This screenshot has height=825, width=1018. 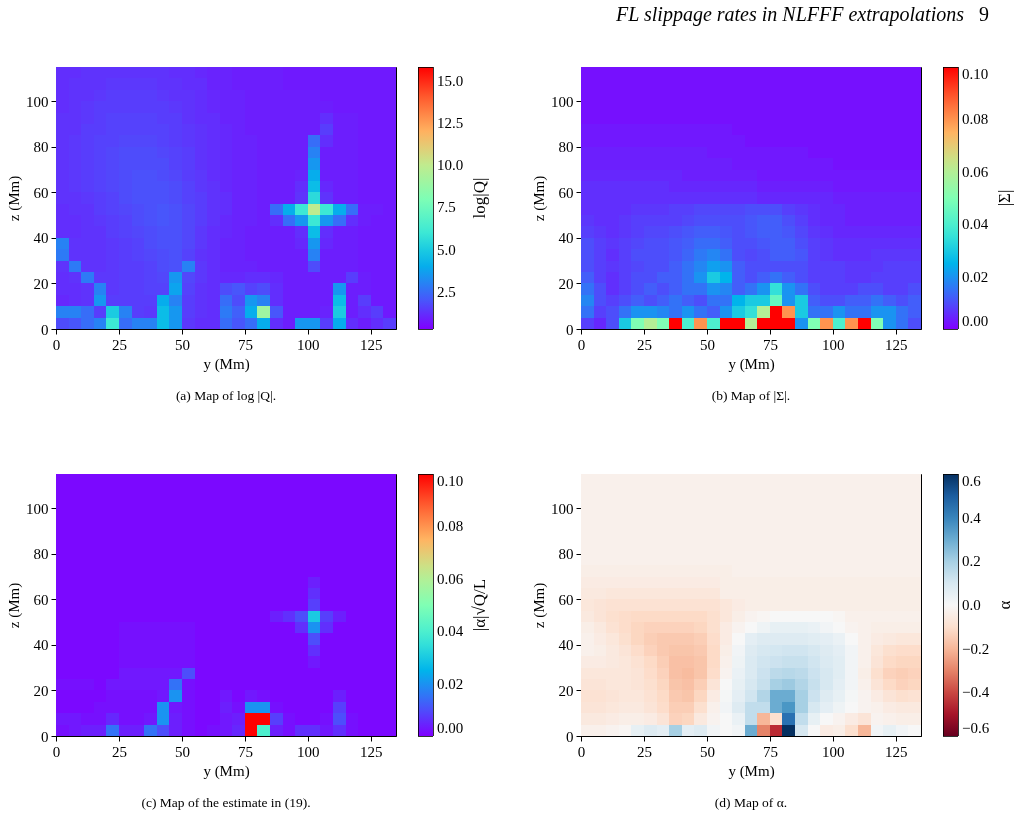 What do you see at coordinates (446, 249) in the screenshot?
I see `color-bar-label: 5.0` at bounding box center [446, 249].